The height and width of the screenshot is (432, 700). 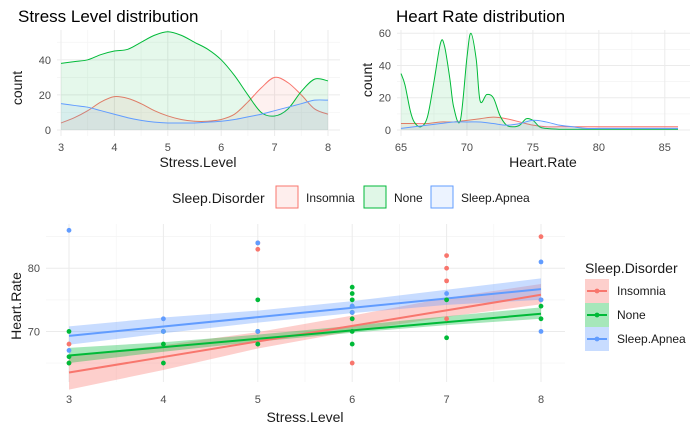 I want to click on heartrate-chart-xlabel: Heart.Rate, so click(x=543, y=162).